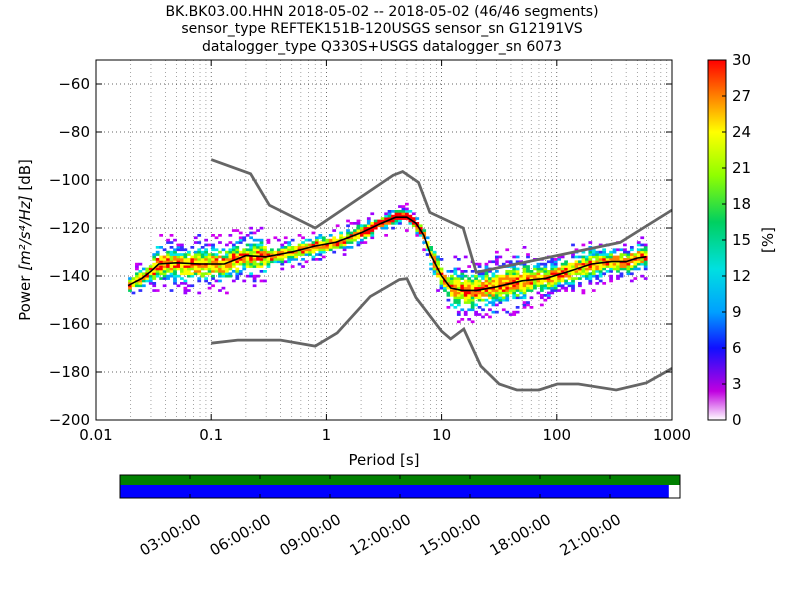  What do you see at coordinates (741, 168) in the screenshot?
I see `colorbar-tick-label: 21` at bounding box center [741, 168].